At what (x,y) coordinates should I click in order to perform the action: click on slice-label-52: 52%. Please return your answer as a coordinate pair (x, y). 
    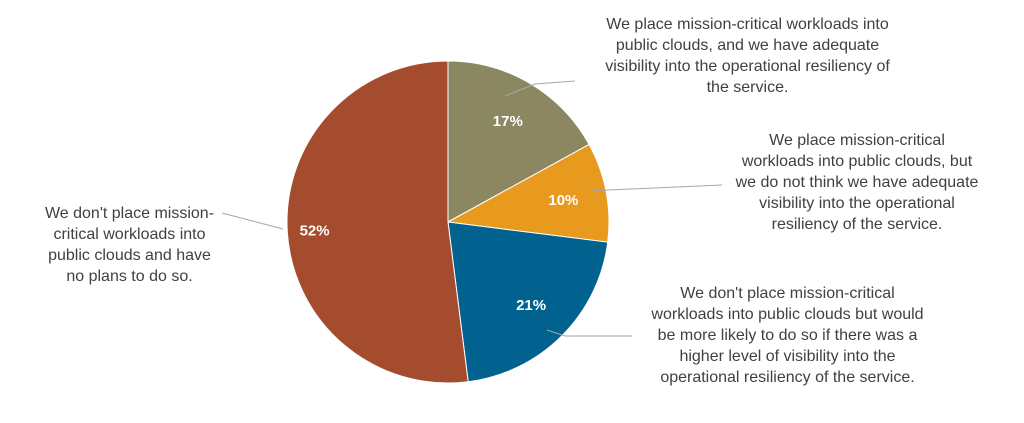
    Looking at the image, I should click on (315, 230).